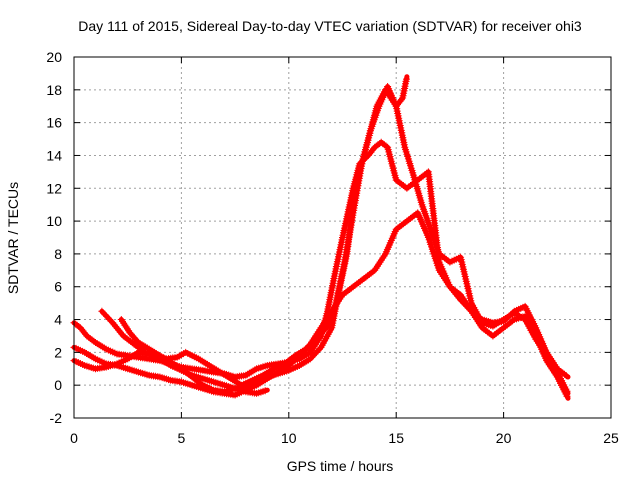 Image resolution: width=640 pixels, height=480 pixels. Describe the element at coordinates (54, 123) in the screenshot. I see `y-tick-label: 16` at that location.